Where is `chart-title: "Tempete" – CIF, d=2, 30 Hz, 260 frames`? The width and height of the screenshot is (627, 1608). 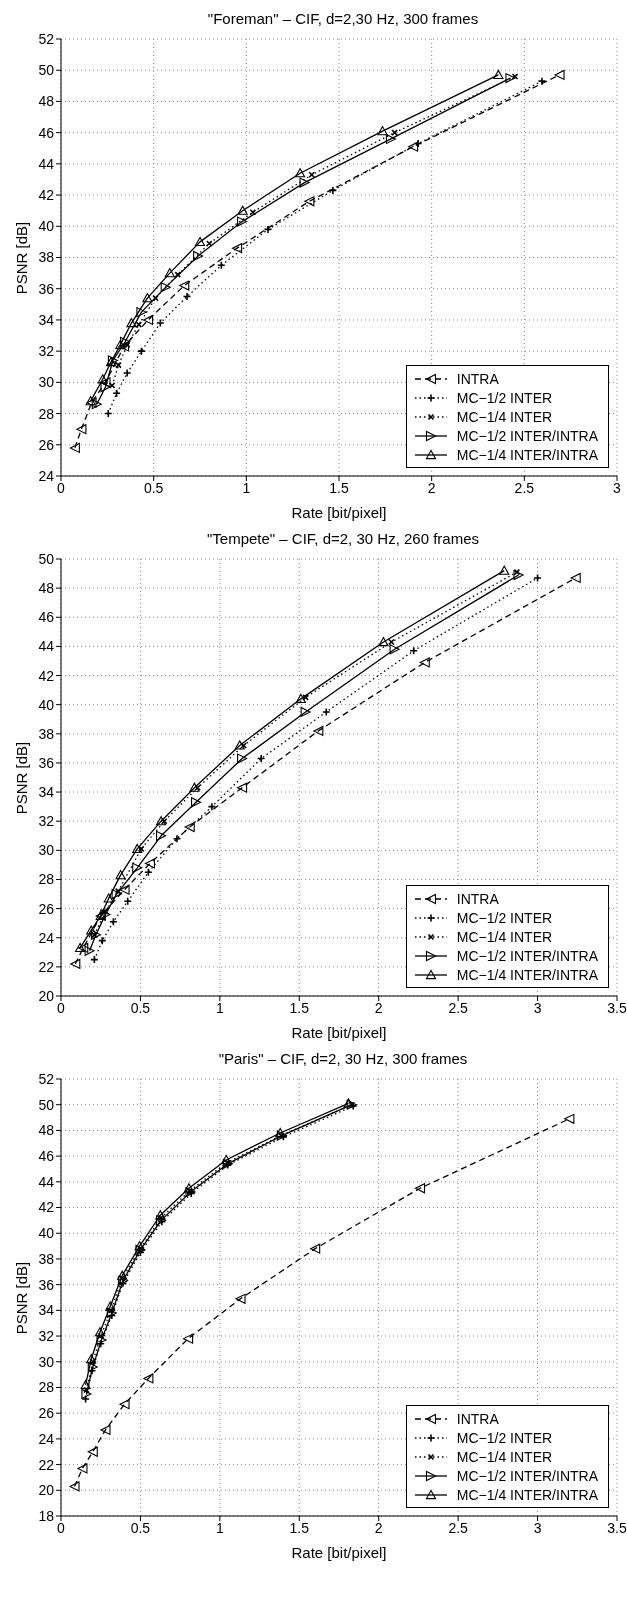 chart-title: "Tempete" – CIF, d=2, 30 Hz, 260 frames is located at coordinates (343, 538).